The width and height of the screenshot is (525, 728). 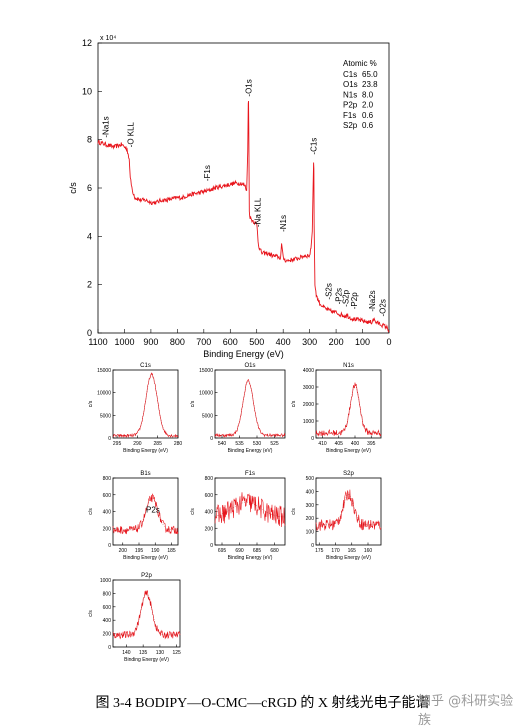 I want to click on survey-x-tick-label: 600, so click(x=230, y=342).